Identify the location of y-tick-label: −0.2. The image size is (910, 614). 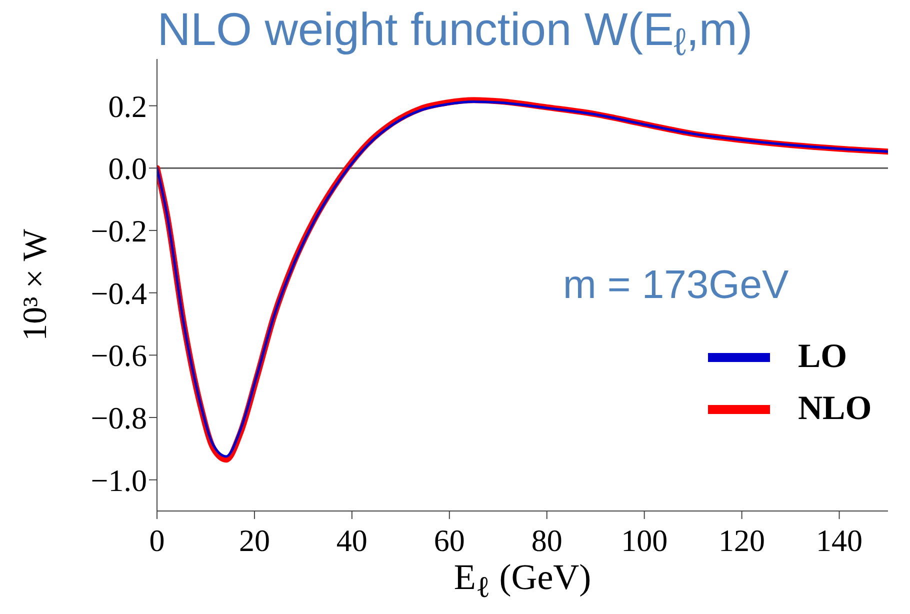
(118, 230).